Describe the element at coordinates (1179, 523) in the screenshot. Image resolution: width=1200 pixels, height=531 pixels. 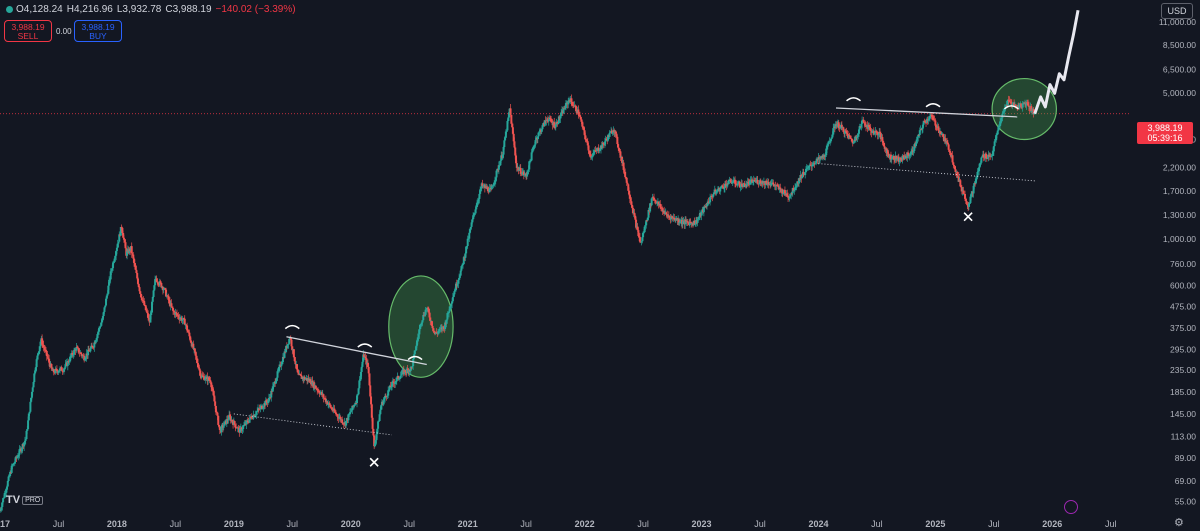
I see `settings-gear-icon: ⚙` at that location.